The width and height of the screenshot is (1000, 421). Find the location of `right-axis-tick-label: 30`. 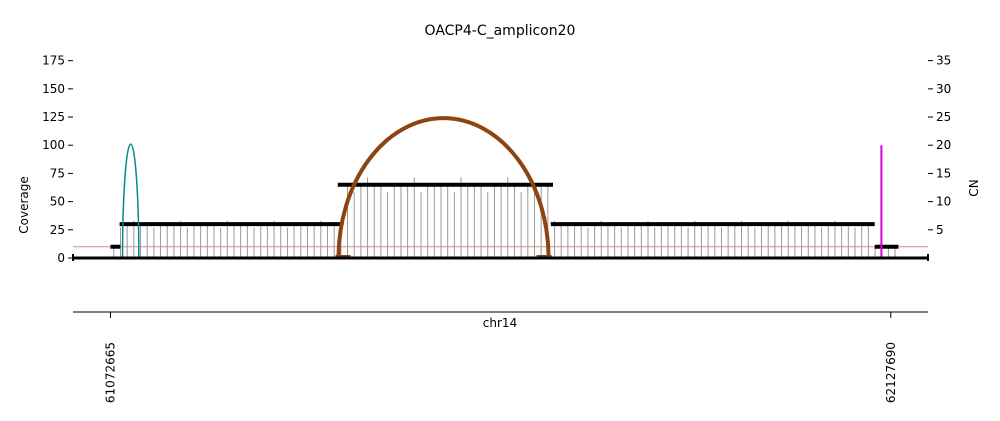

right-axis-tick-label: 30 is located at coordinates (943, 89).